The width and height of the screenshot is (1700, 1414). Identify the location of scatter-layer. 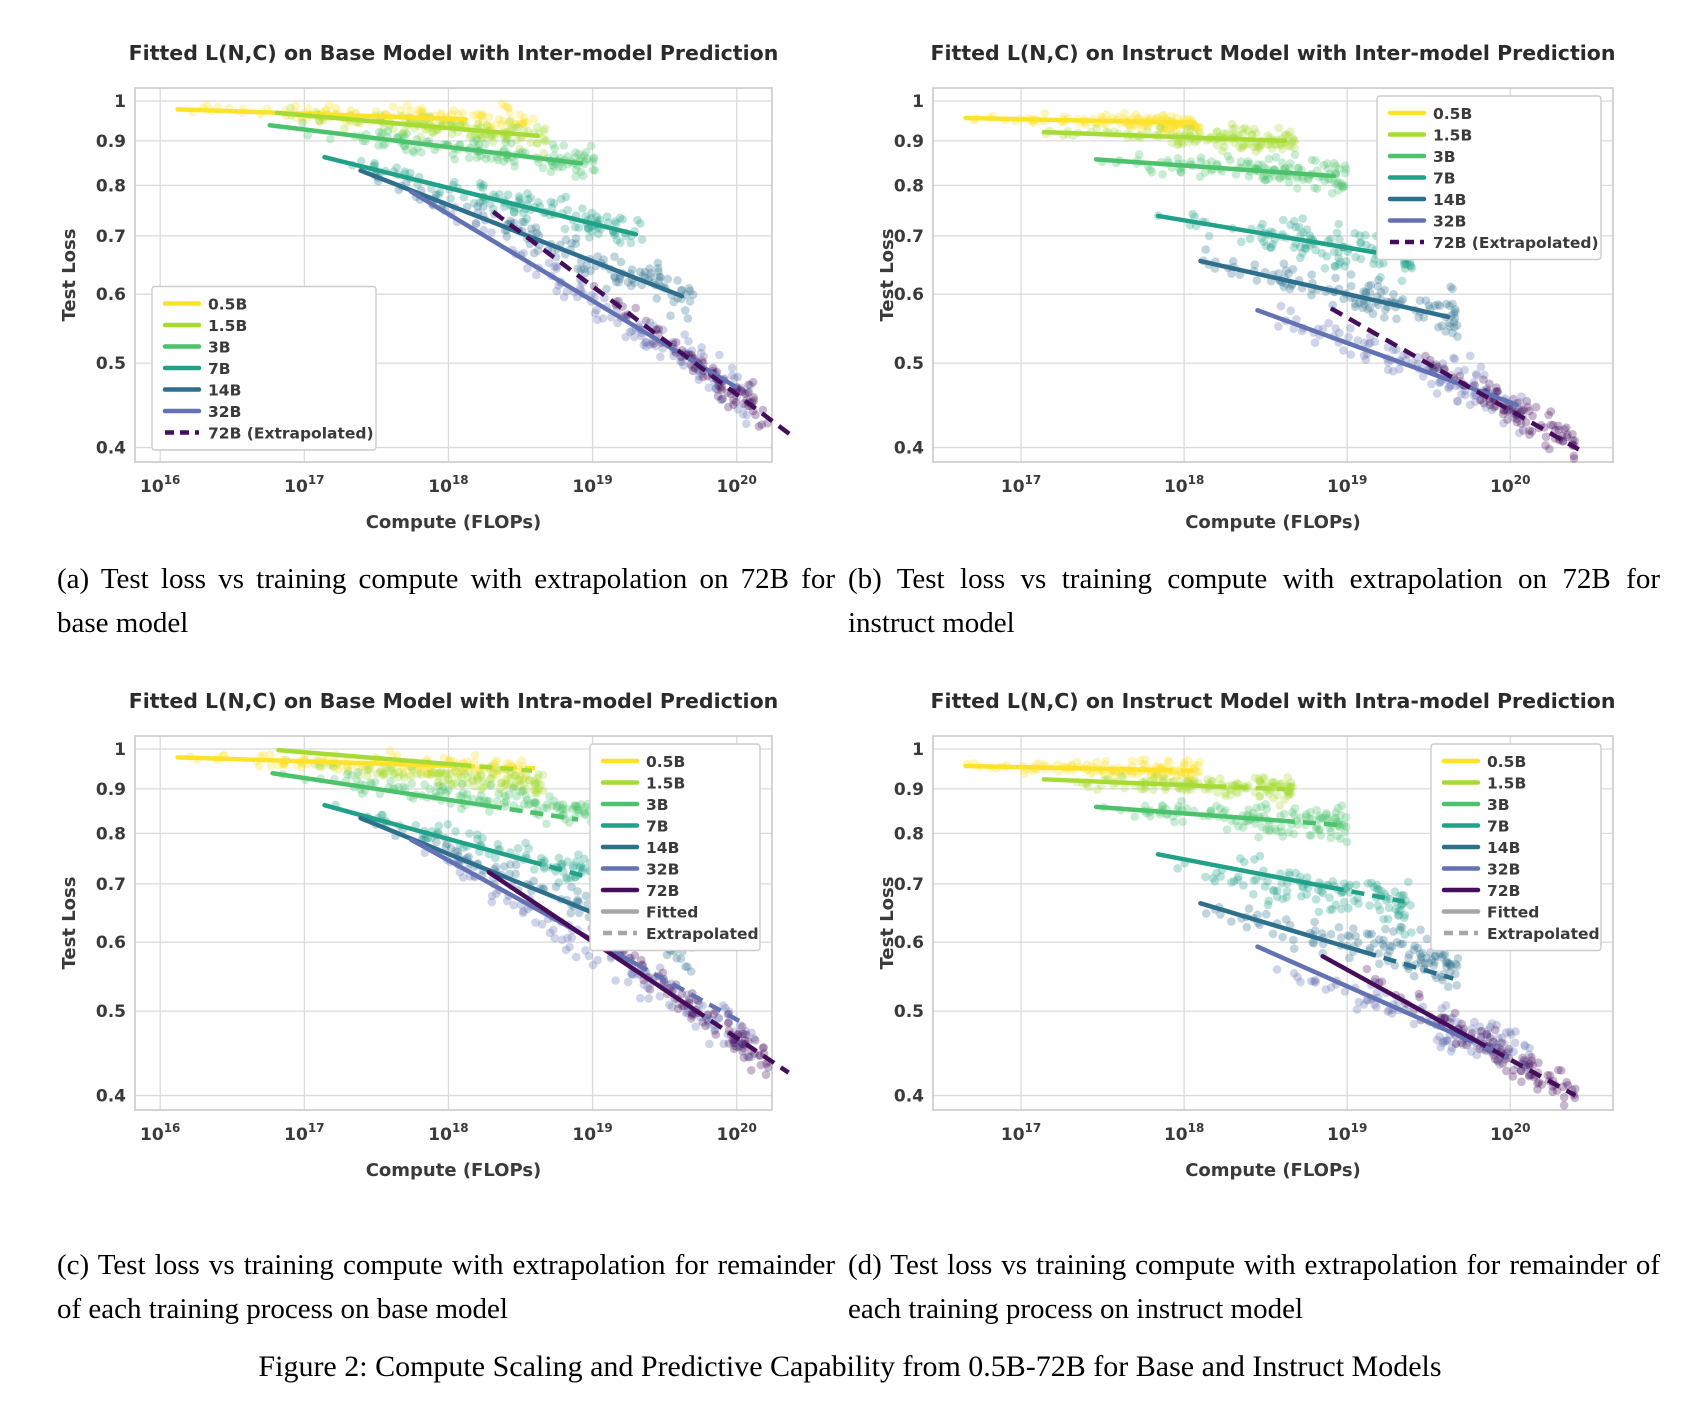
(1271, 932).